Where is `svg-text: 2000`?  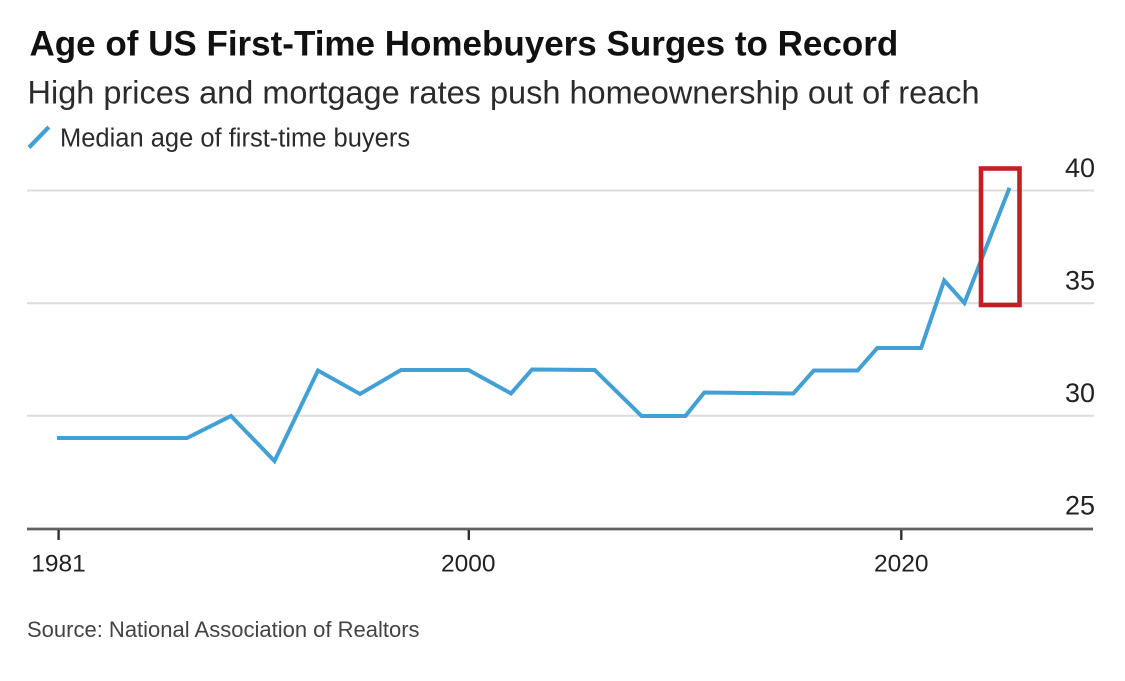 svg-text: 2000 is located at coordinates (468, 563).